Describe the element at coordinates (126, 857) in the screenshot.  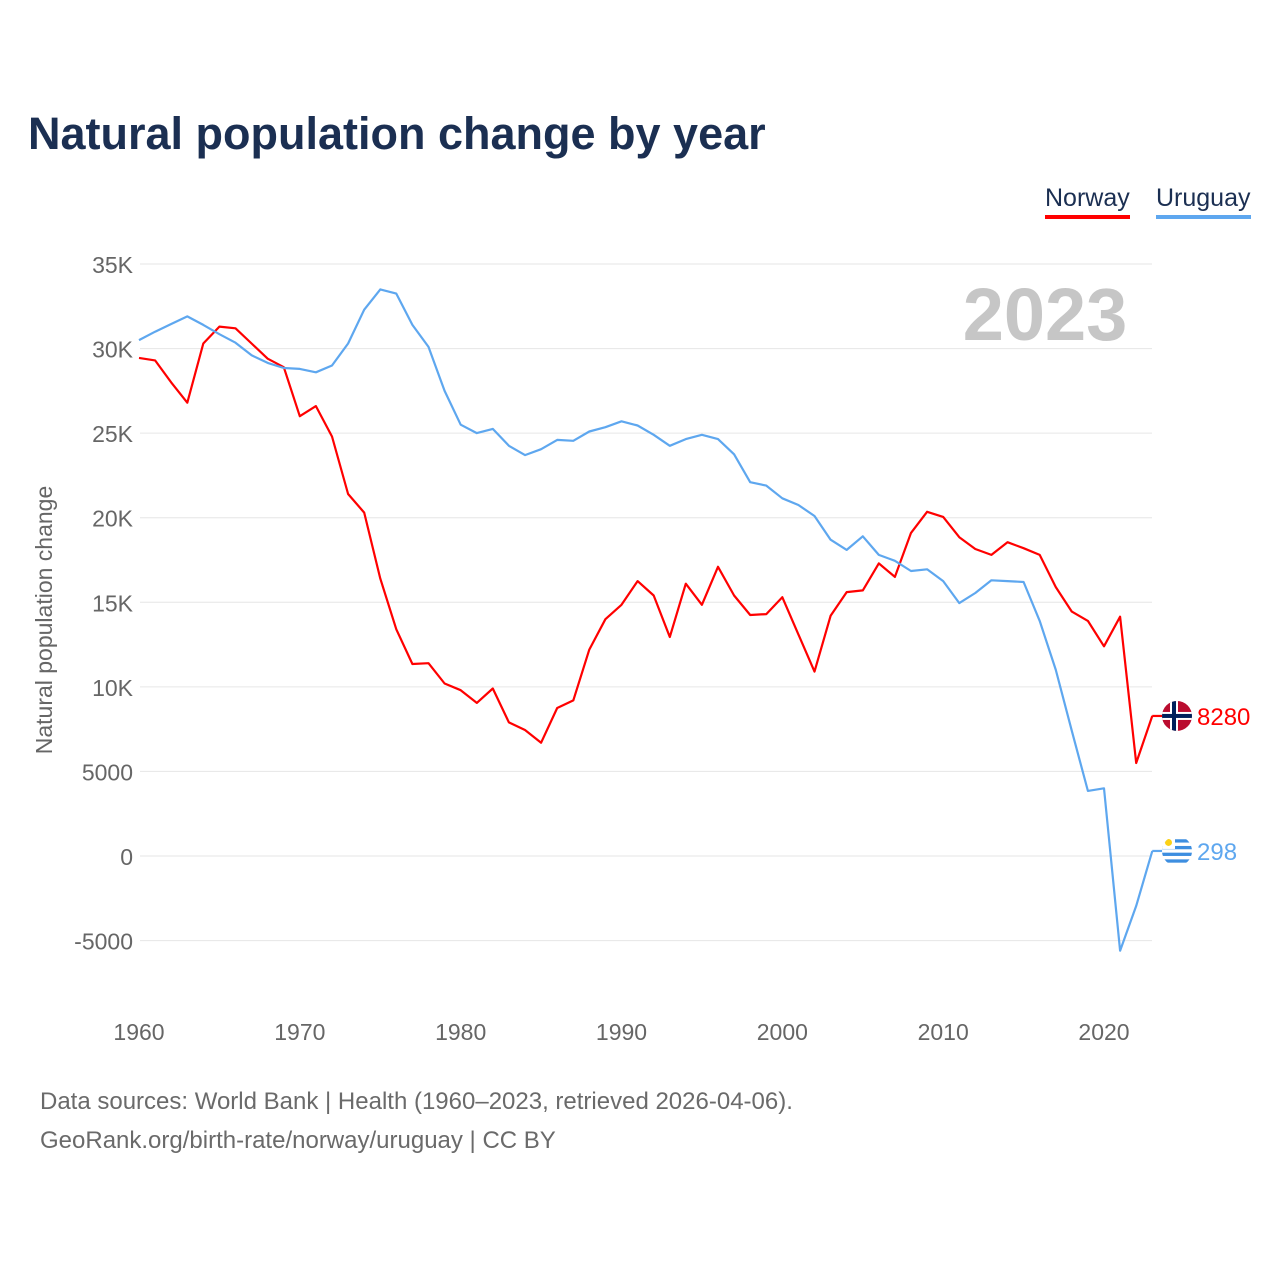
I see `y-tick-label: 0` at that location.